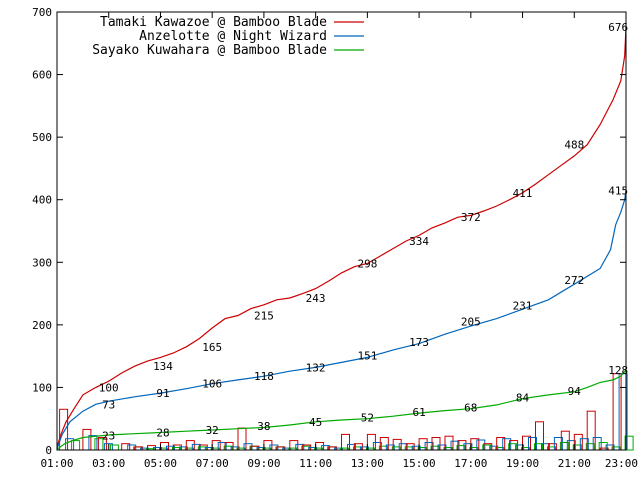 This screenshot has height=480, width=640. I want to click on data-label-15: 132, so click(316, 367).